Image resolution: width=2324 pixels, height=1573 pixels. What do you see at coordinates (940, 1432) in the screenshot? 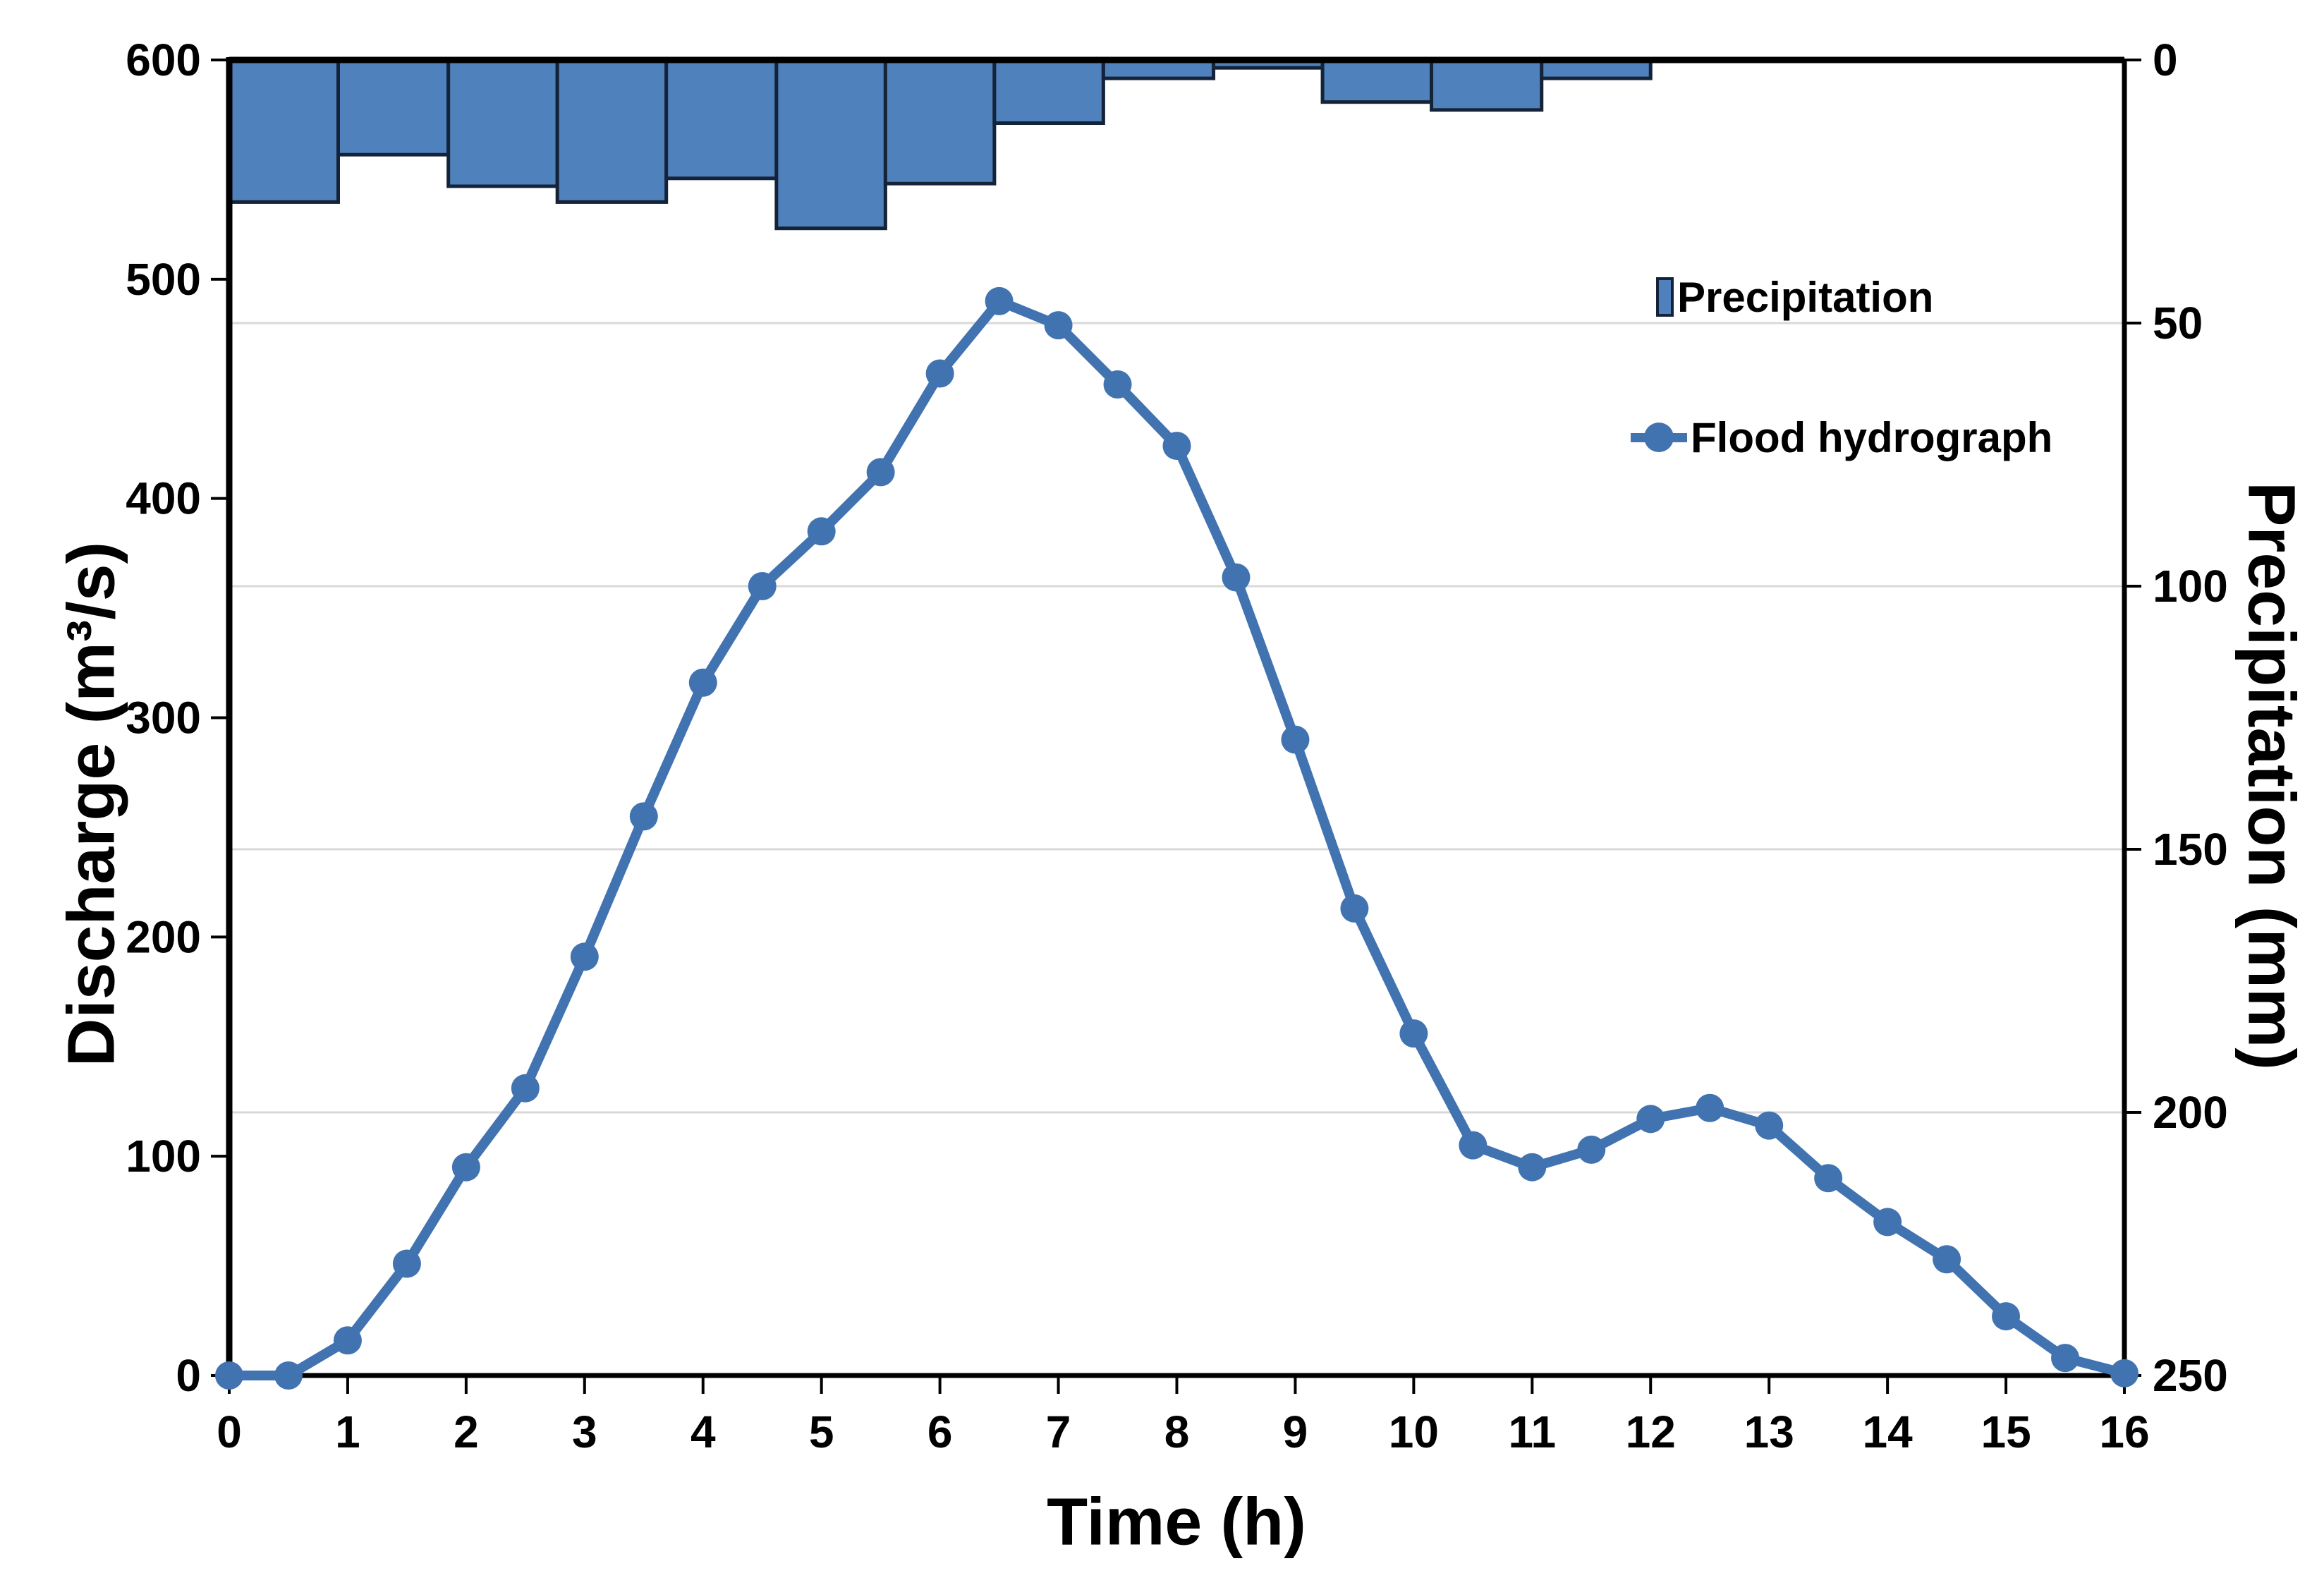
I see `x-axis-tick-label: 6` at bounding box center [940, 1432].